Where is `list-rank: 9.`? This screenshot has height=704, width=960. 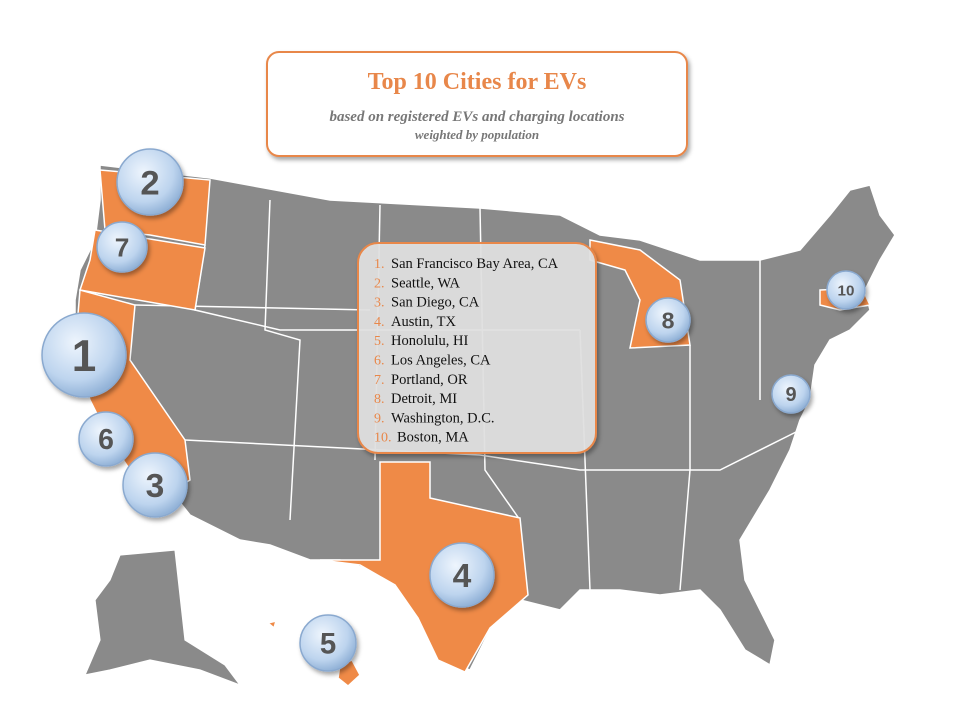 list-rank: 9. is located at coordinates (379, 418).